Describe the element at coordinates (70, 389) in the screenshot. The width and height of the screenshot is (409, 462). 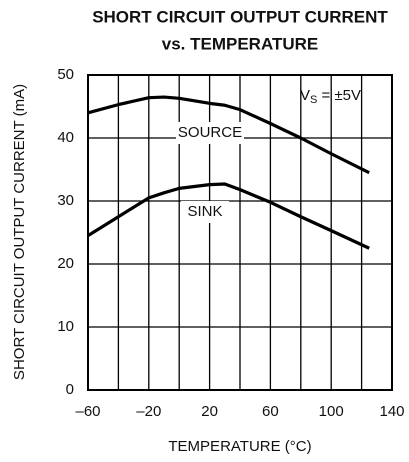
I see `y-tick-label: 0` at that location.